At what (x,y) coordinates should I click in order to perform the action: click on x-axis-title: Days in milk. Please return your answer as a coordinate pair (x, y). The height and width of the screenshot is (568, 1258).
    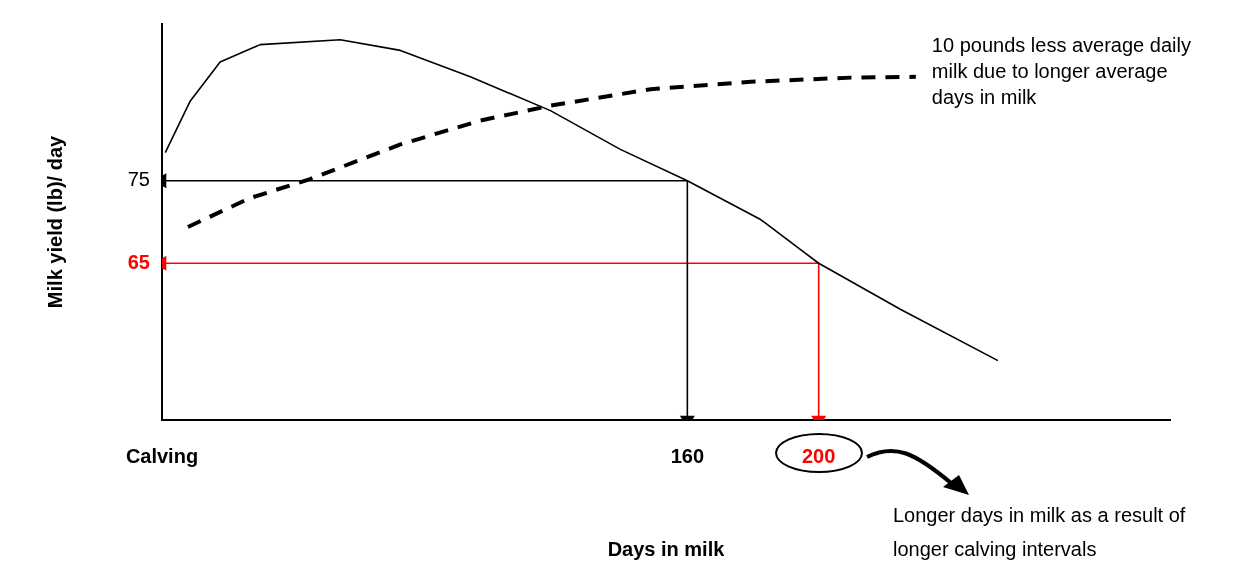
    Looking at the image, I should click on (666, 548).